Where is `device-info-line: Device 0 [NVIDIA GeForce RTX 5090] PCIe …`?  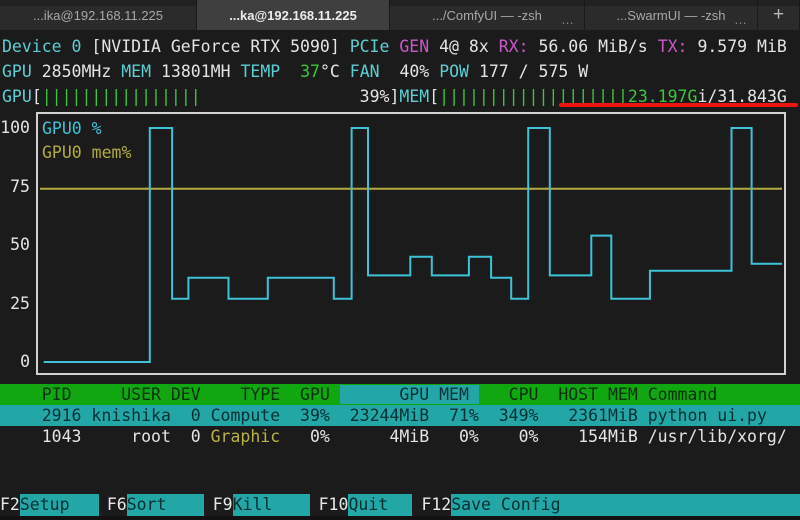 device-info-line: Device 0 [NVIDIA GeForce RTX 5090] PCIe … is located at coordinates (394, 46).